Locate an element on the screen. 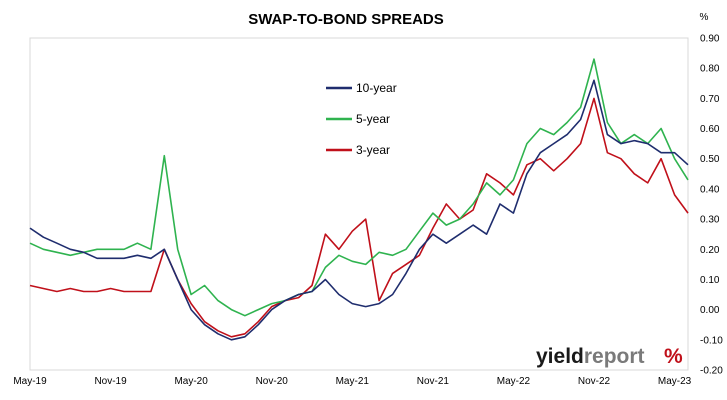  x-tick-label: May-19 is located at coordinates (30, 381).